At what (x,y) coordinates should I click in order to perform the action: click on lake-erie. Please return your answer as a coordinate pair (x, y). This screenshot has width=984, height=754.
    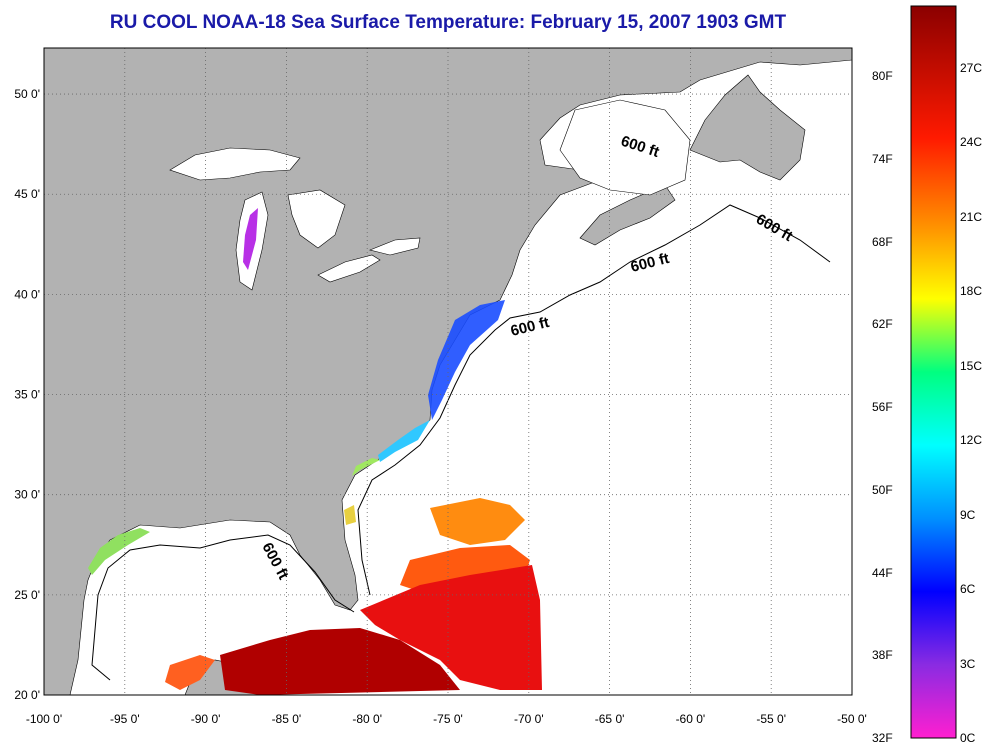
    Looking at the image, I should click on (349, 268).